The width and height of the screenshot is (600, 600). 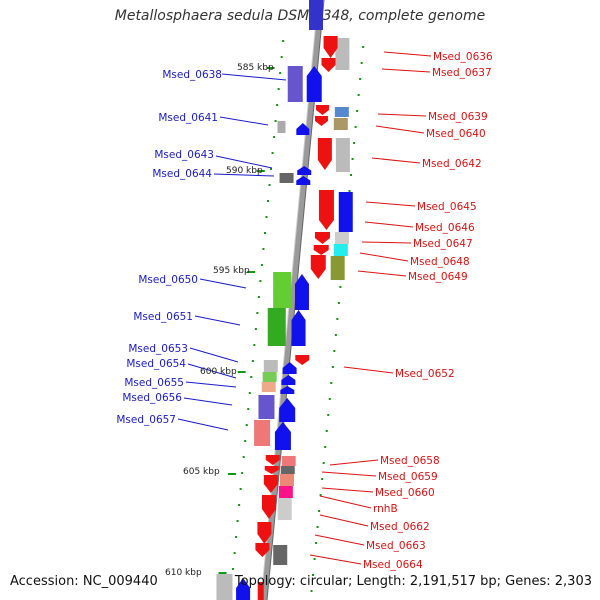 I want to click on gene-label-msed-0654: Msed_0654, so click(x=156, y=364).